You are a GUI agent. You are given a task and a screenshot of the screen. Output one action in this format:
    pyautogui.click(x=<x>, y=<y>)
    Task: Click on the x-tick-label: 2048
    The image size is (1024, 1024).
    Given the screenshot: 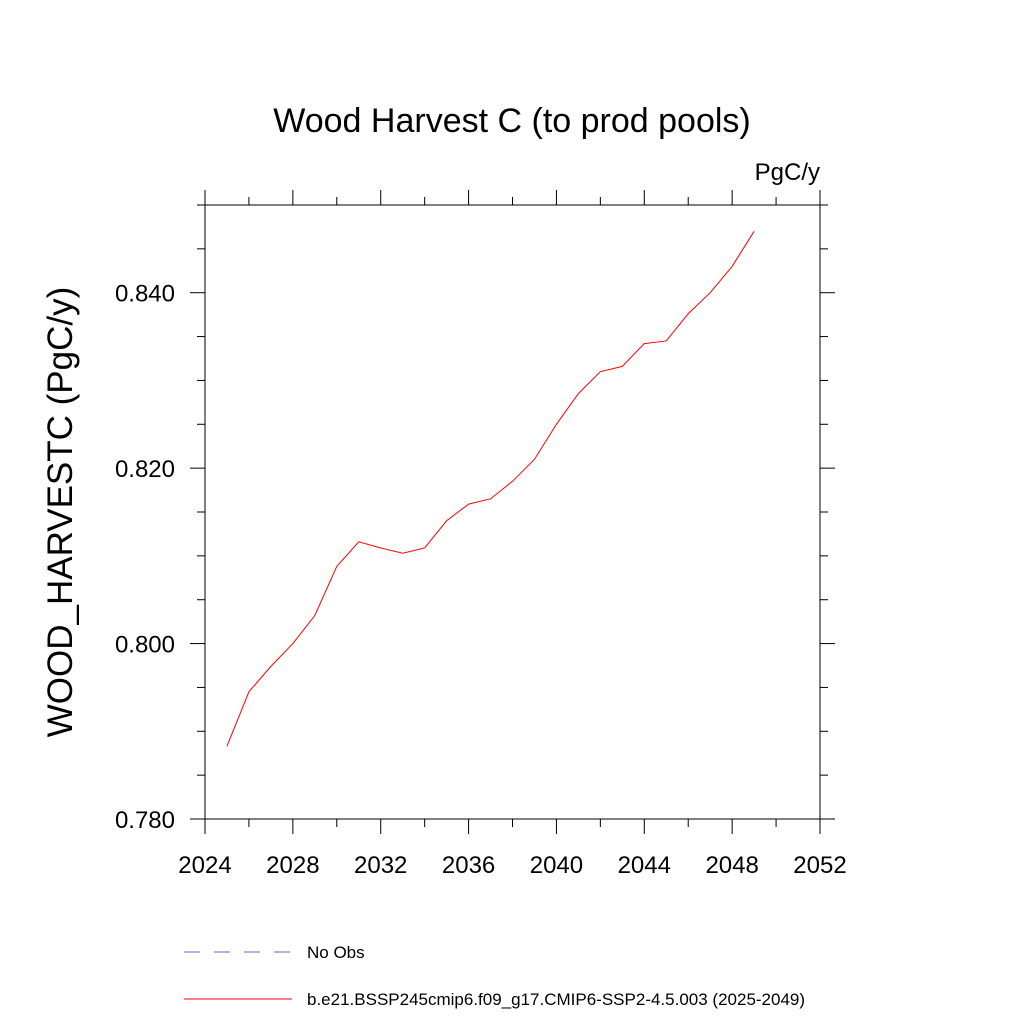 What is the action you would take?
    pyautogui.click(x=731, y=865)
    